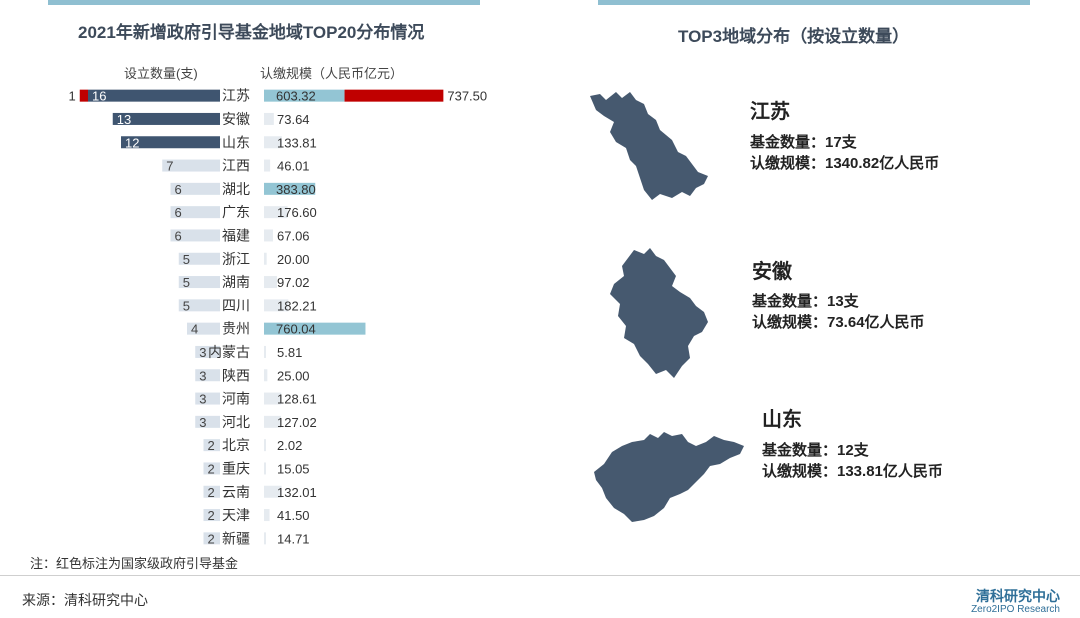 The height and width of the screenshot is (618, 1080). I want to click on national-count-label: 1, so click(72, 96).